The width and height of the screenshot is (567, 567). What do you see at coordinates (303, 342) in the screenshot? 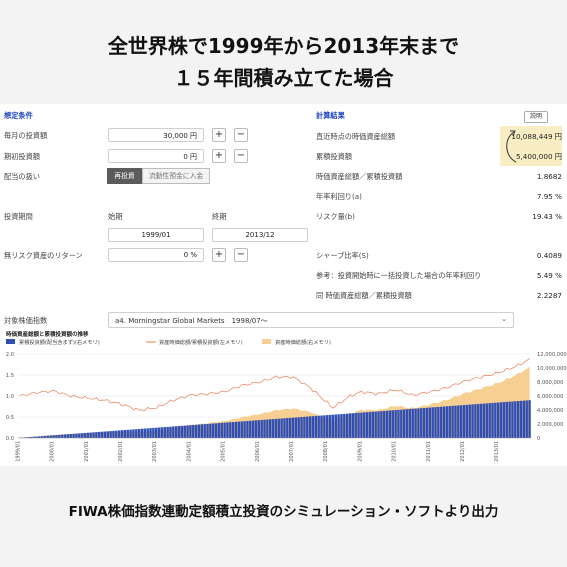
I see `legend-label: 資産時価総額(右メモリ)` at bounding box center [303, 342].